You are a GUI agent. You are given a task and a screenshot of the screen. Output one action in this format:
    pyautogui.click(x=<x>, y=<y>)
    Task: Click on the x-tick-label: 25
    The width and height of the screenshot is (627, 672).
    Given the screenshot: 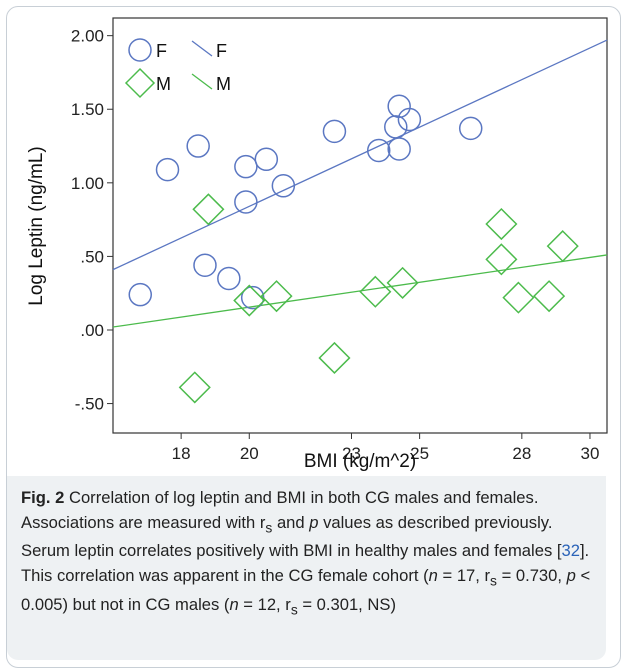 What is the action you would take?
    pyautogui.click(x=419, y=453)
    